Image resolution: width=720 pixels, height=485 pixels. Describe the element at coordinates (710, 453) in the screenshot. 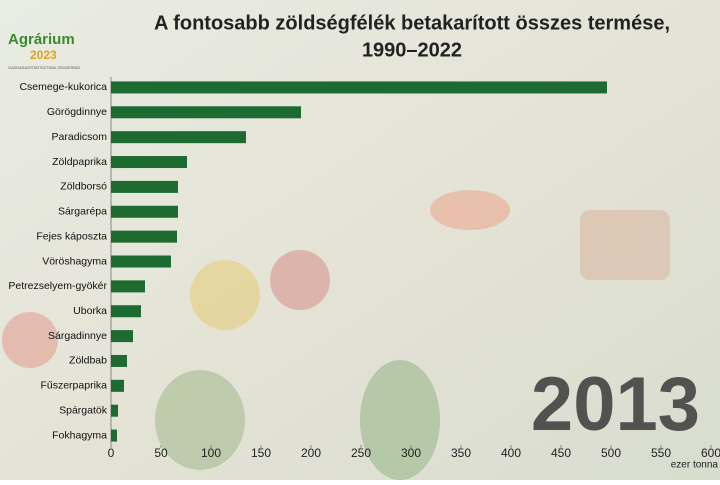

I see `x-tick-label: 600` at that location.